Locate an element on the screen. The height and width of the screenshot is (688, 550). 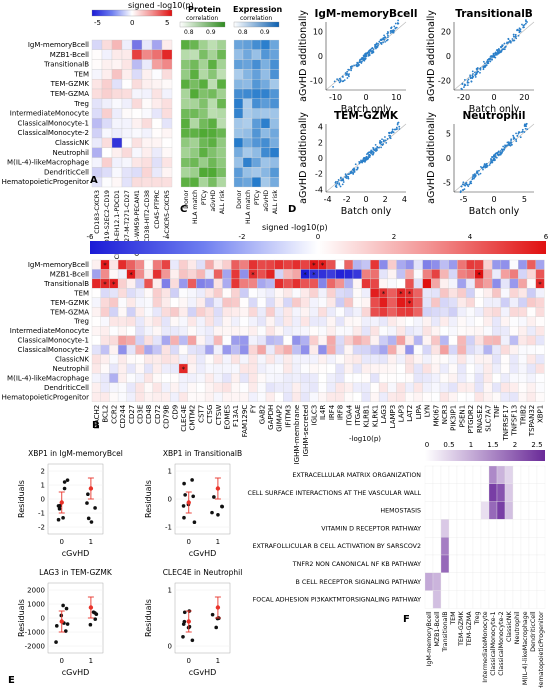
panel-b-row-label: MZB1-Bcell is located at coordinates (69, 274).